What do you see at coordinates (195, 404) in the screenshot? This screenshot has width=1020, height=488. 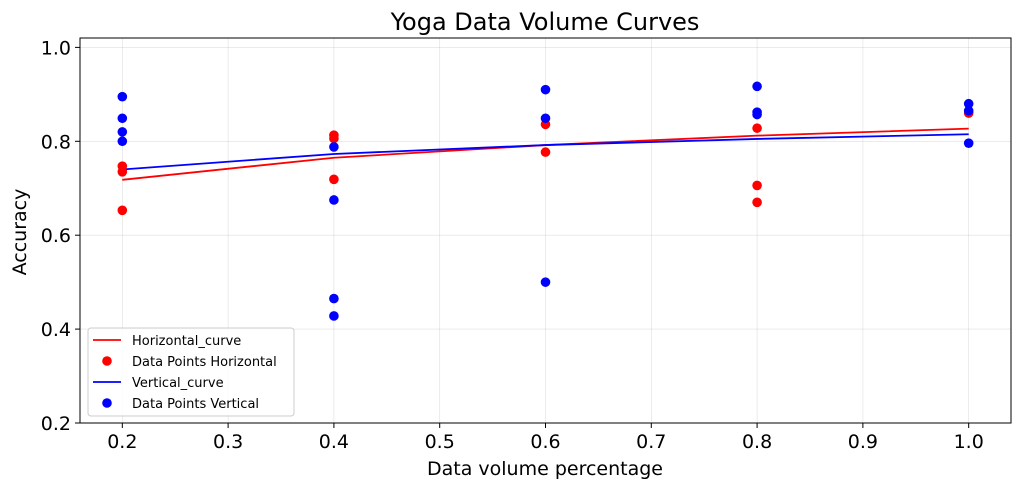 I see `legend-entry-label: Data Points Vertical` at bounding box center [195, 404].